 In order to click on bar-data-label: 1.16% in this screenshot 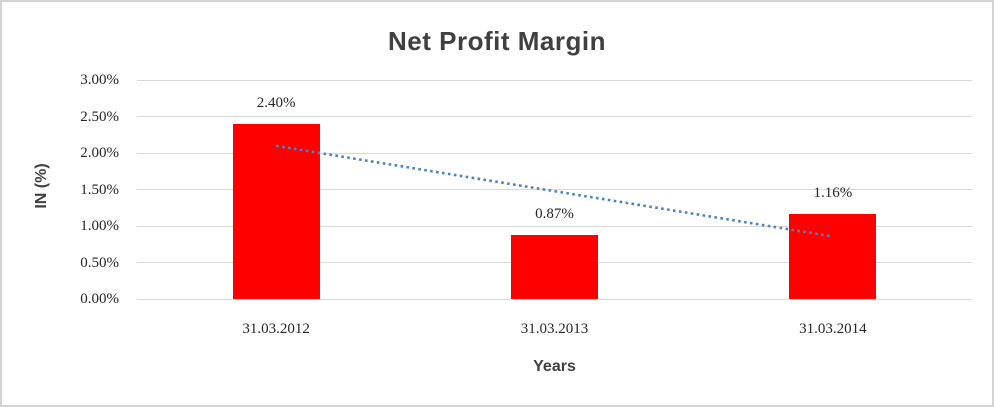, I will do `click(833, 193)`.